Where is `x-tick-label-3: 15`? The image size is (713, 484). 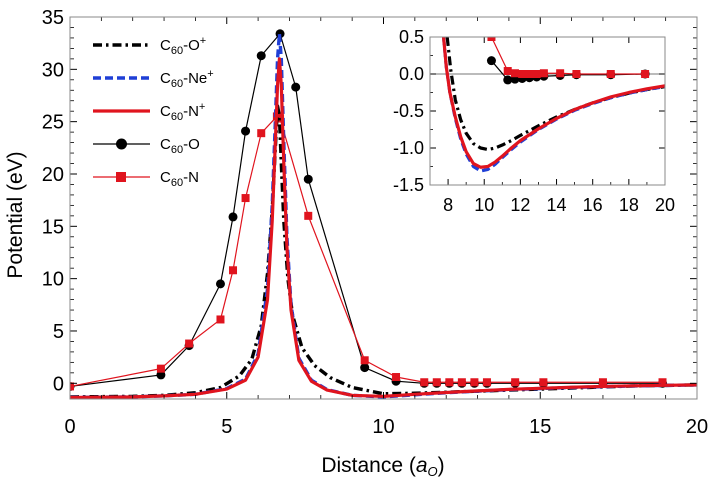
x-tick-label-3: 15 is located at coordinates (540, 427).